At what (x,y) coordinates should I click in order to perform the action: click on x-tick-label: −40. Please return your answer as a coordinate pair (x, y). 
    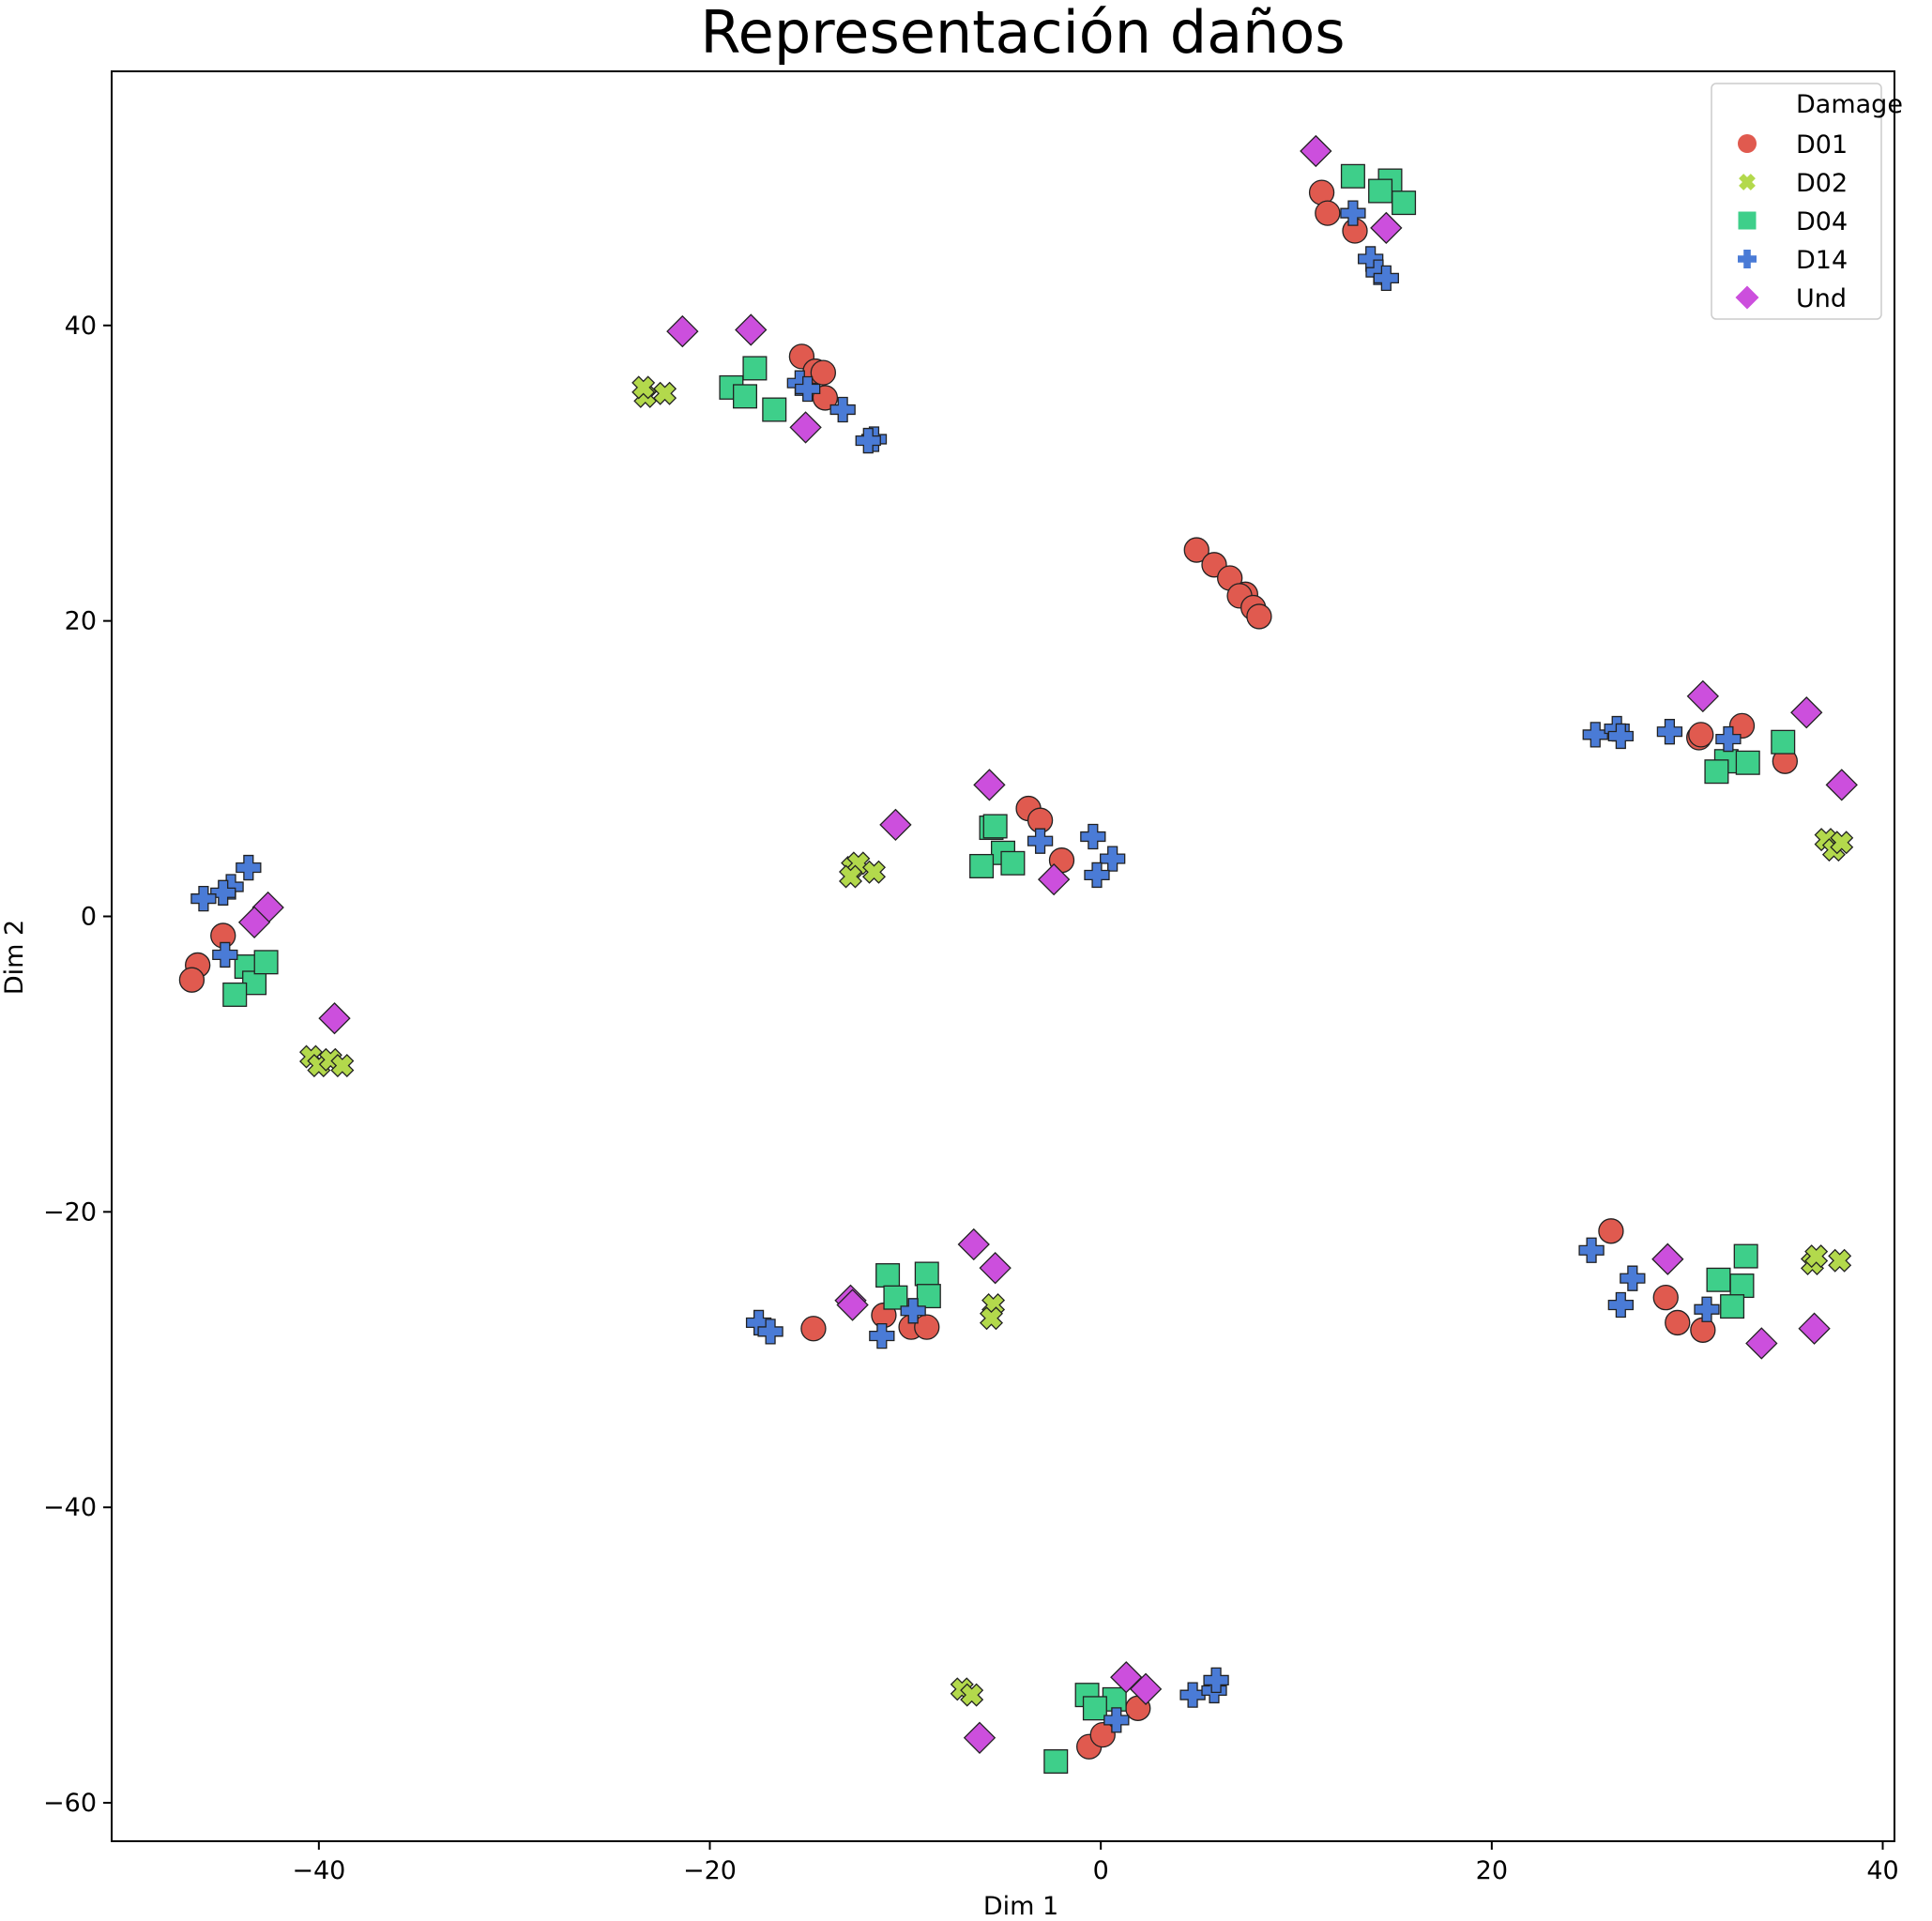
    Looking at the image, I should click on (318, 1870).